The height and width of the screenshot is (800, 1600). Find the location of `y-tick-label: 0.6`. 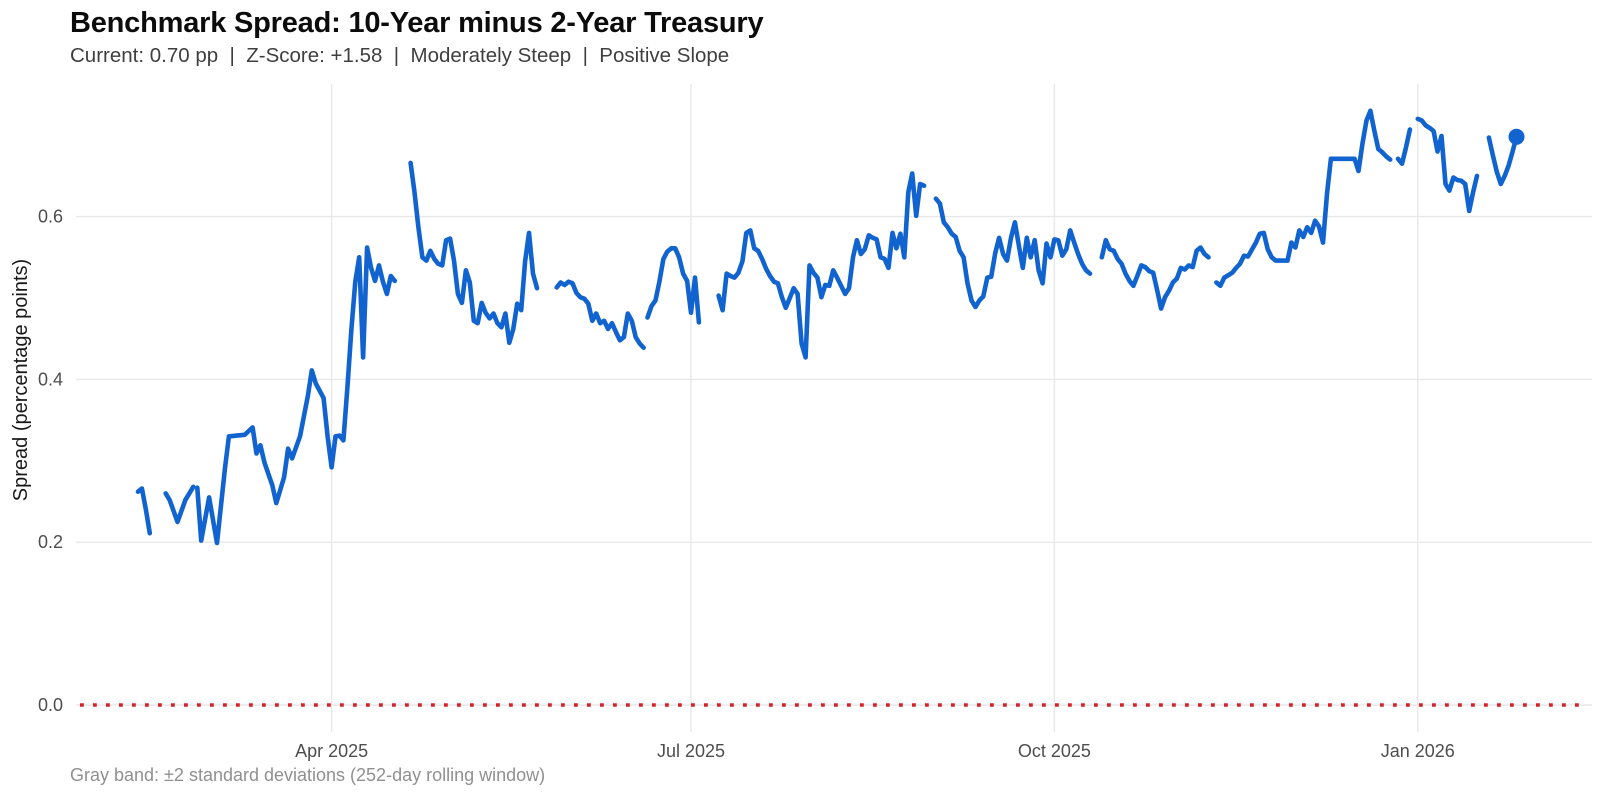

y-tick-label: 0.6 is located at coordinates (50, 217).